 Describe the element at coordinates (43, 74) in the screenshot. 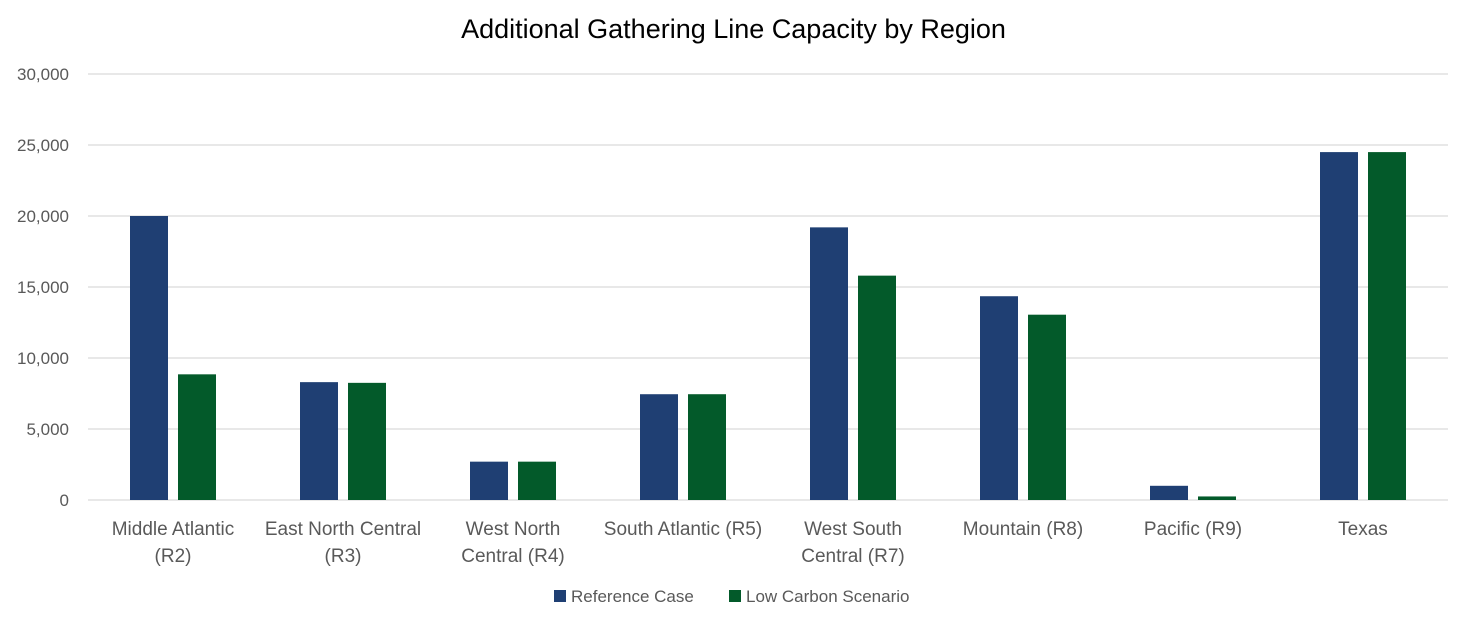

I see `y-tick-label: 30,000` at that location.